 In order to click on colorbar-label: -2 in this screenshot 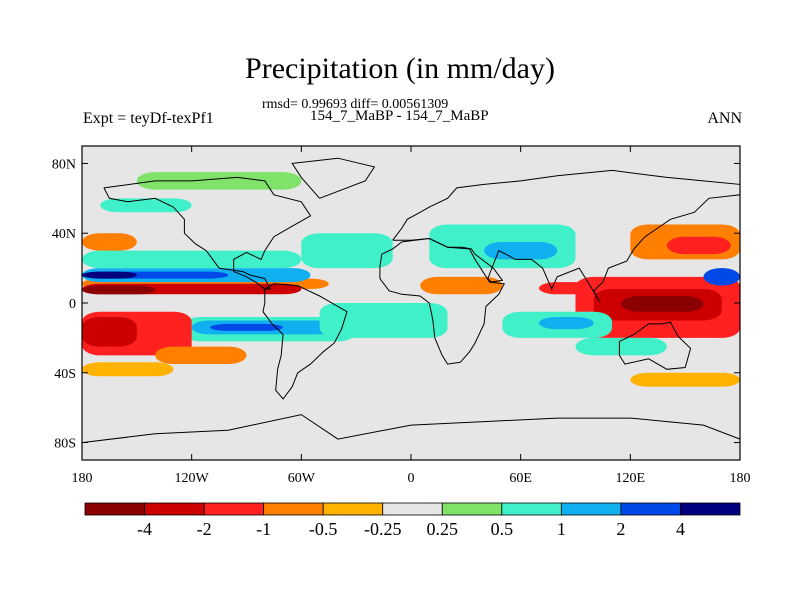, I will do `click(204, 529)`.